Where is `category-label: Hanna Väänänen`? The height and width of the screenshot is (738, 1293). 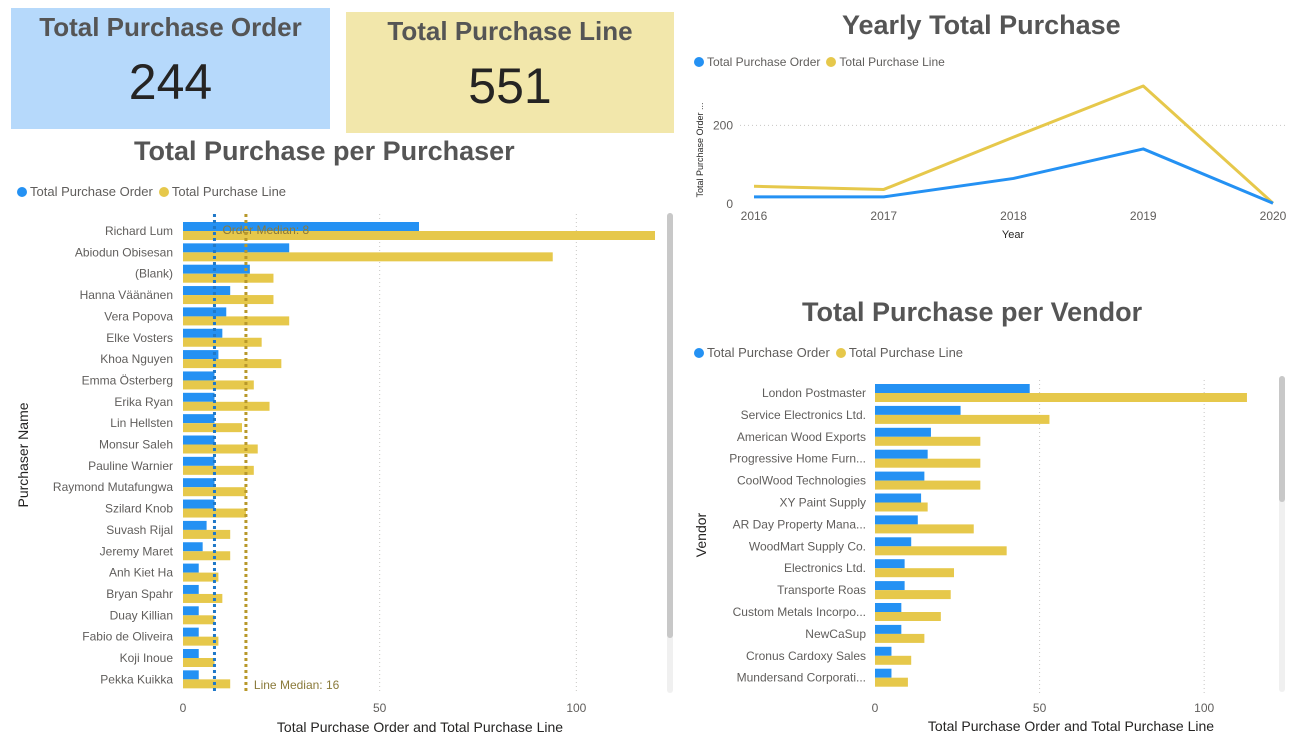 category-label: Hanna Väänänen is located at coordinates (126, 295).